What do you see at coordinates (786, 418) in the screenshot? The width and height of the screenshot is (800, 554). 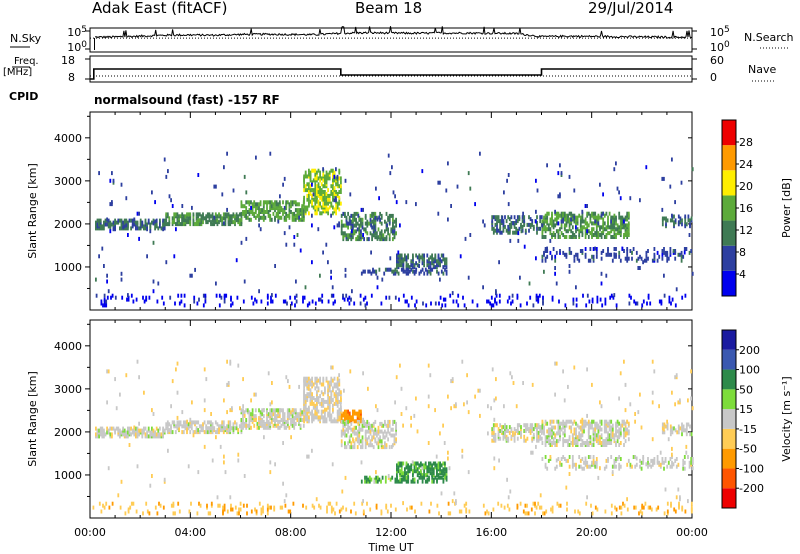 I see `velocity-colorbar-label: Velocity [m s⁻¹]` at bounding box center [786, 418].